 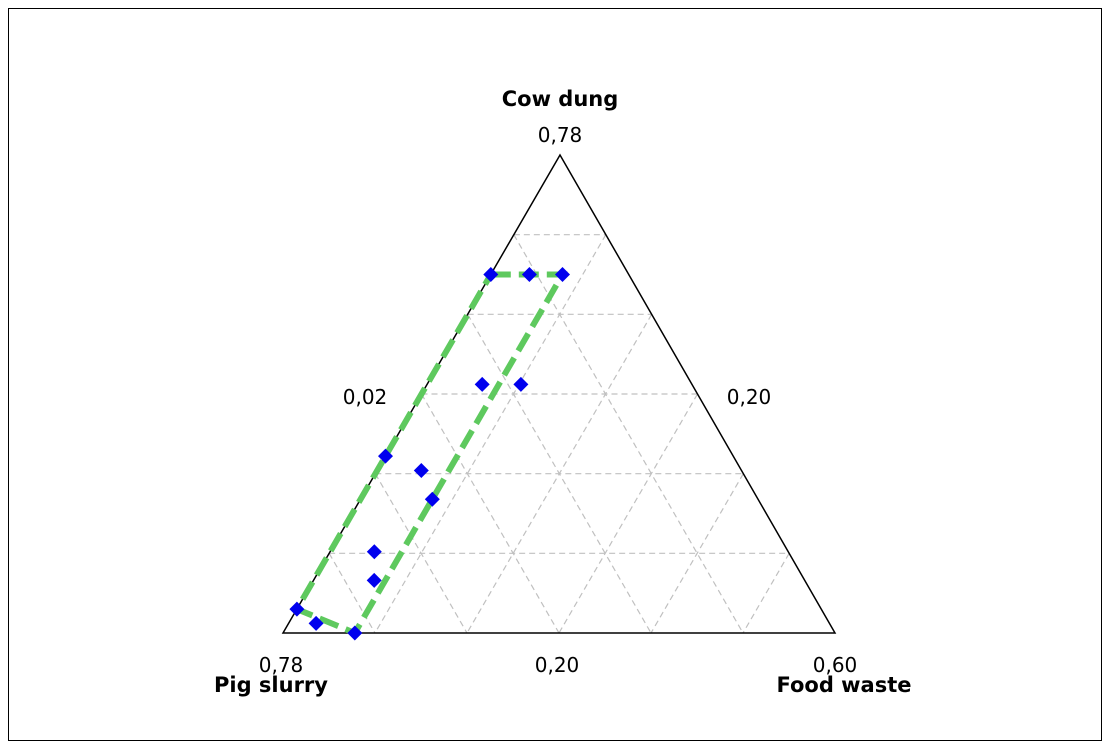 I want to click on top-vertex-name: Cow dung, so click(x=560, y=99).